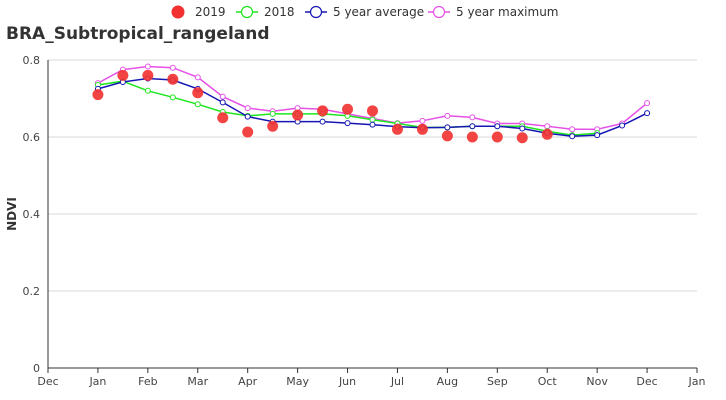  Describe the element at coordinates (297, 381) in the screenshot. I see `x-tick-label: May` at that location.